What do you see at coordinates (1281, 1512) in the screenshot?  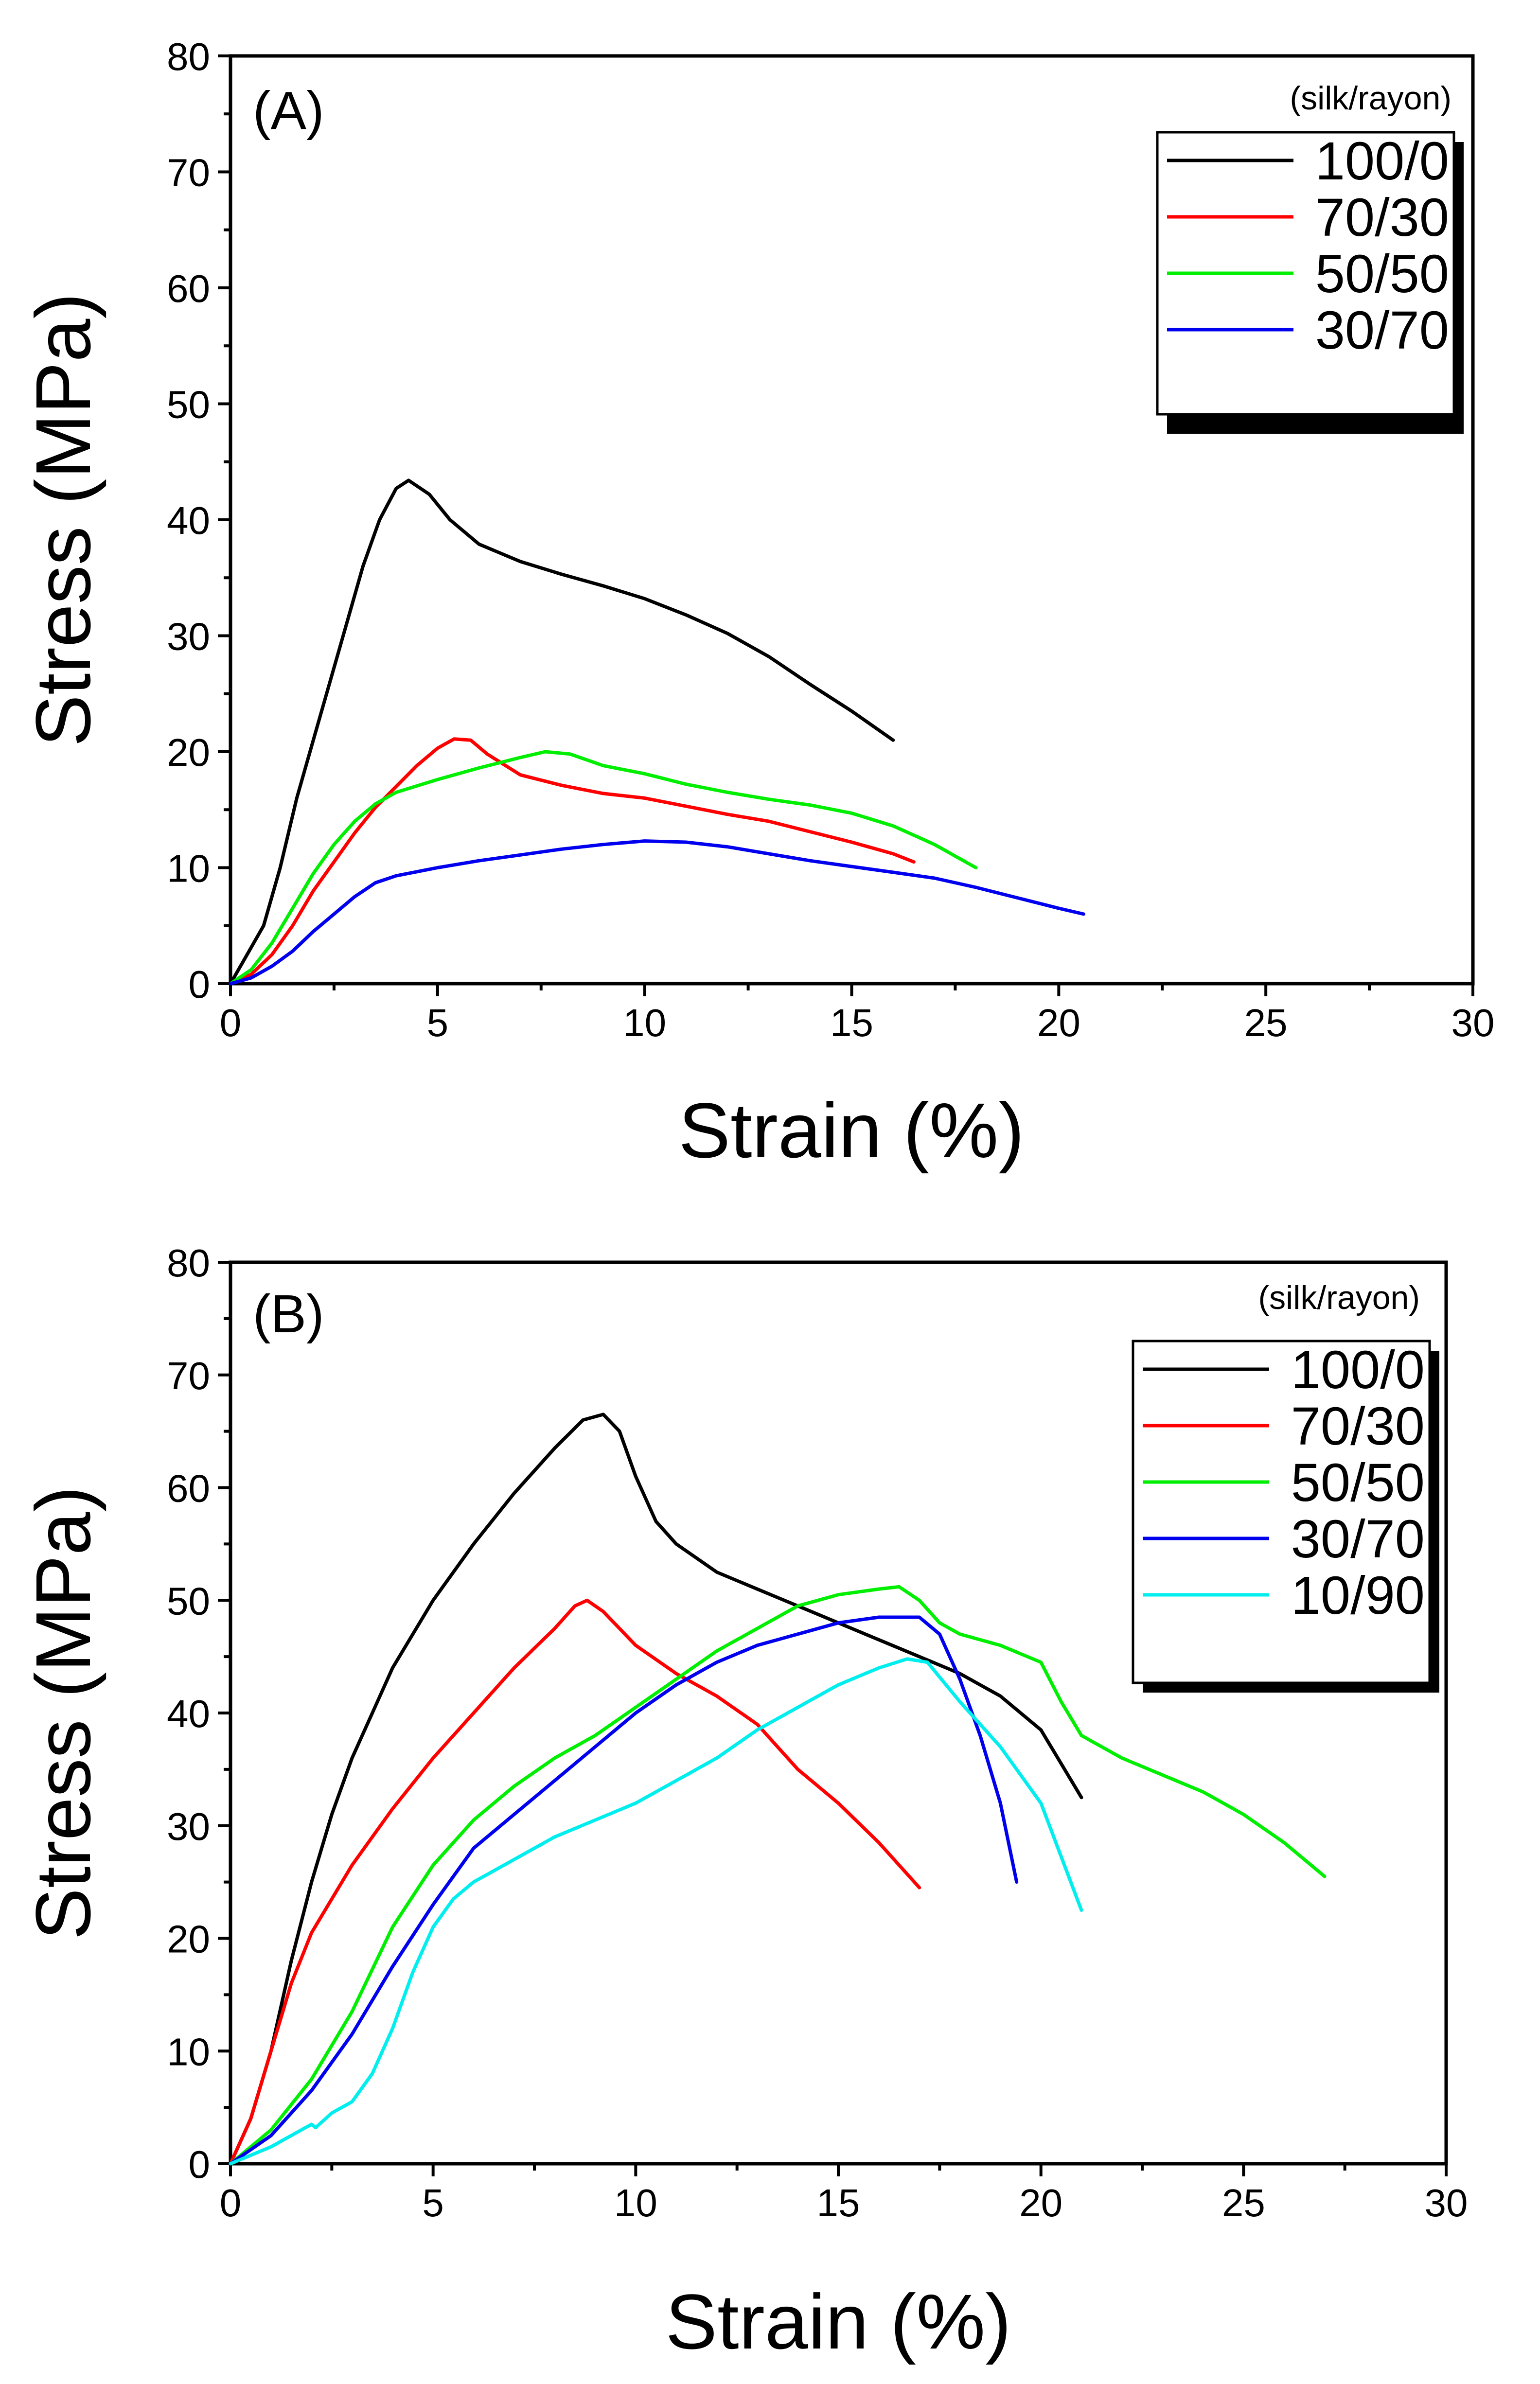 I see `legend-box` at bounding box center [1281, 1512].